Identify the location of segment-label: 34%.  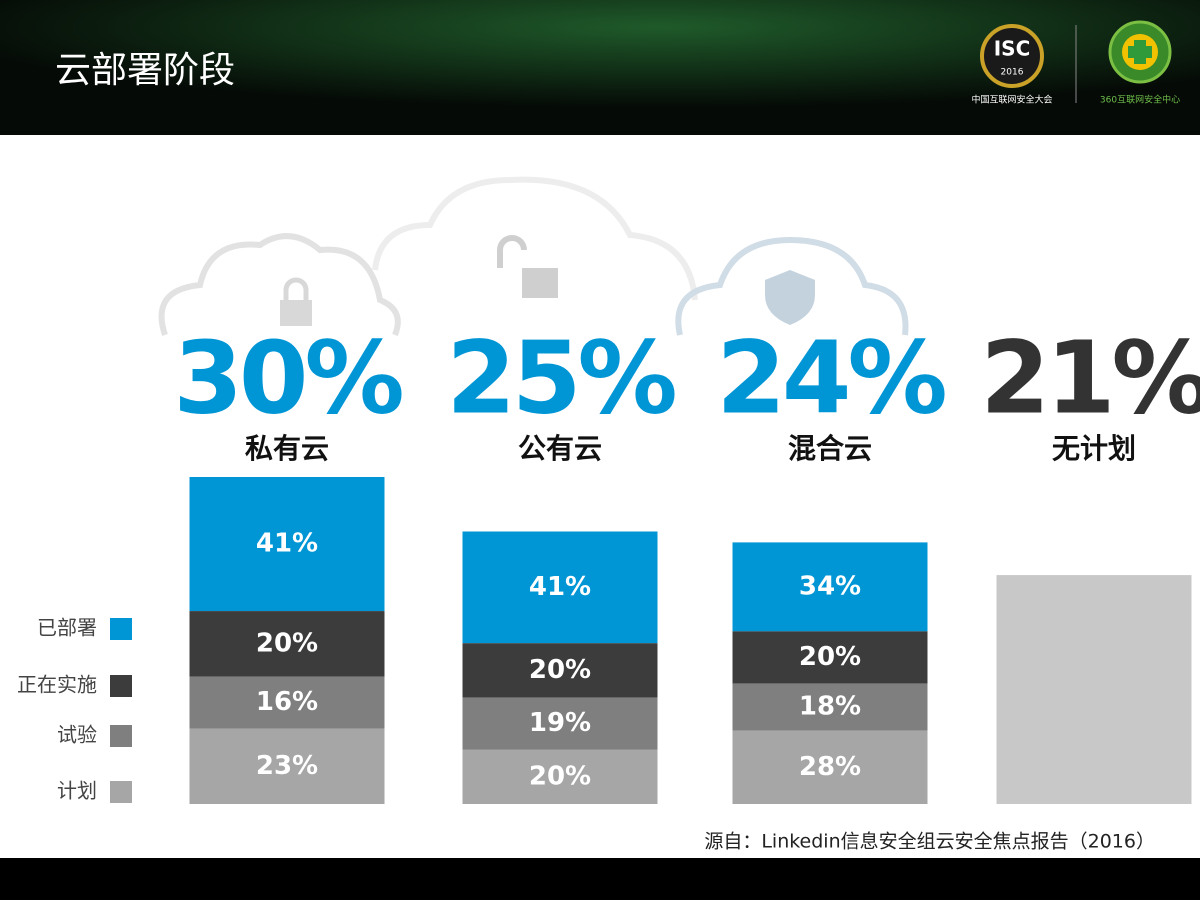
(830, 586).